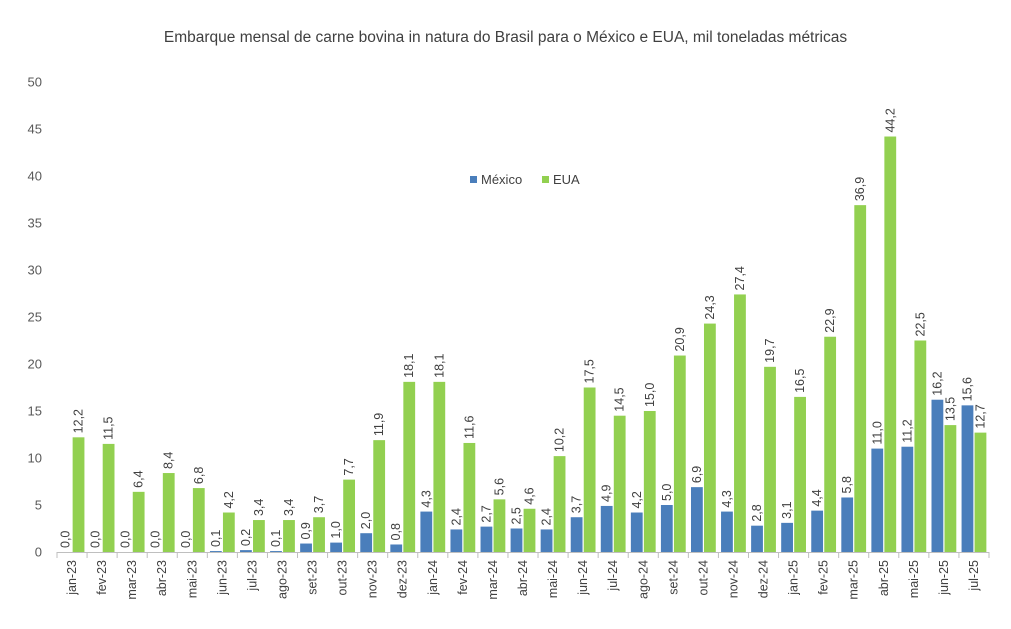  What do you see at coordinates (980, 416) in the screenshot?
I see `data-label-eua: 12,7` at bounding box center [980, 416].